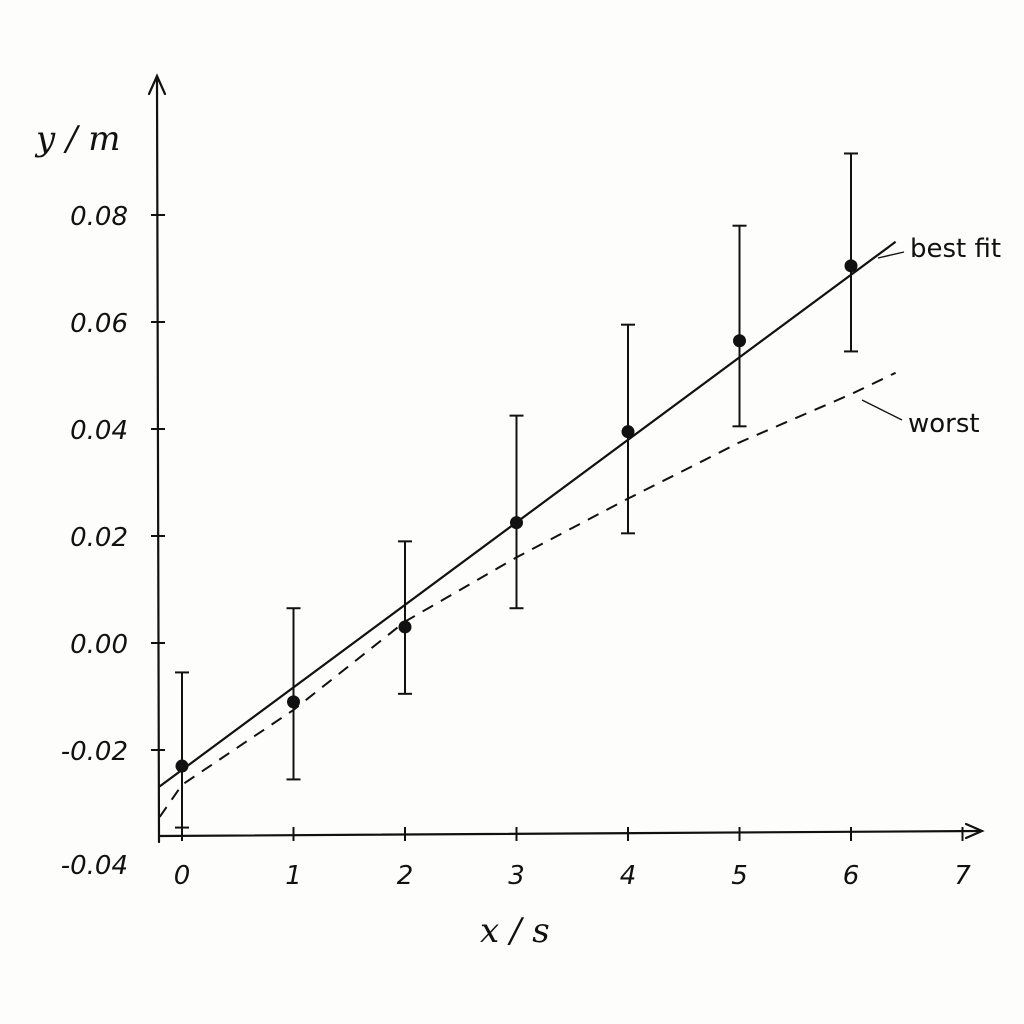  What do you see at coordinates (944, 424) in the screenshot?
I see `worst-fit-label: worst` at bounding box center [944, 424].